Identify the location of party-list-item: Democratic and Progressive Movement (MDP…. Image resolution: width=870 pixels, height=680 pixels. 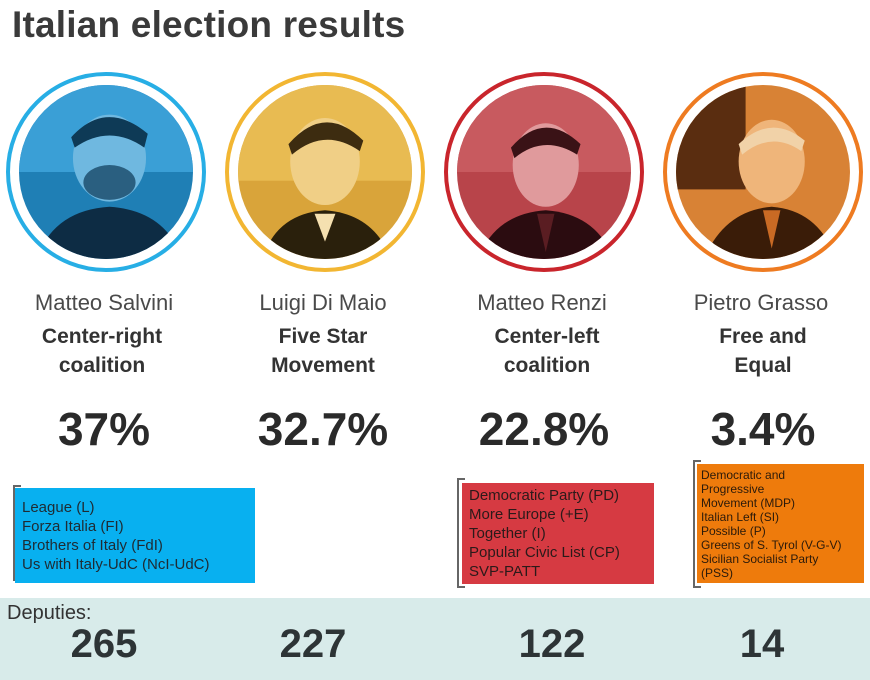
(748, 489).